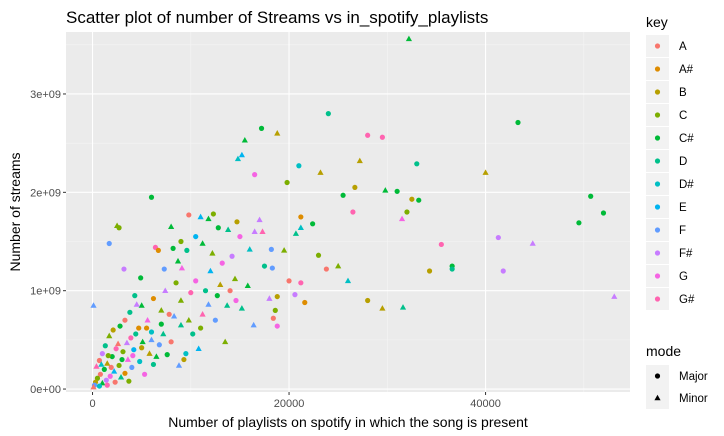  What do you see at coordinates (693, 399) in the screenshot?
I see `mode-legend-label: Minor` at bounding box center [693, 399].